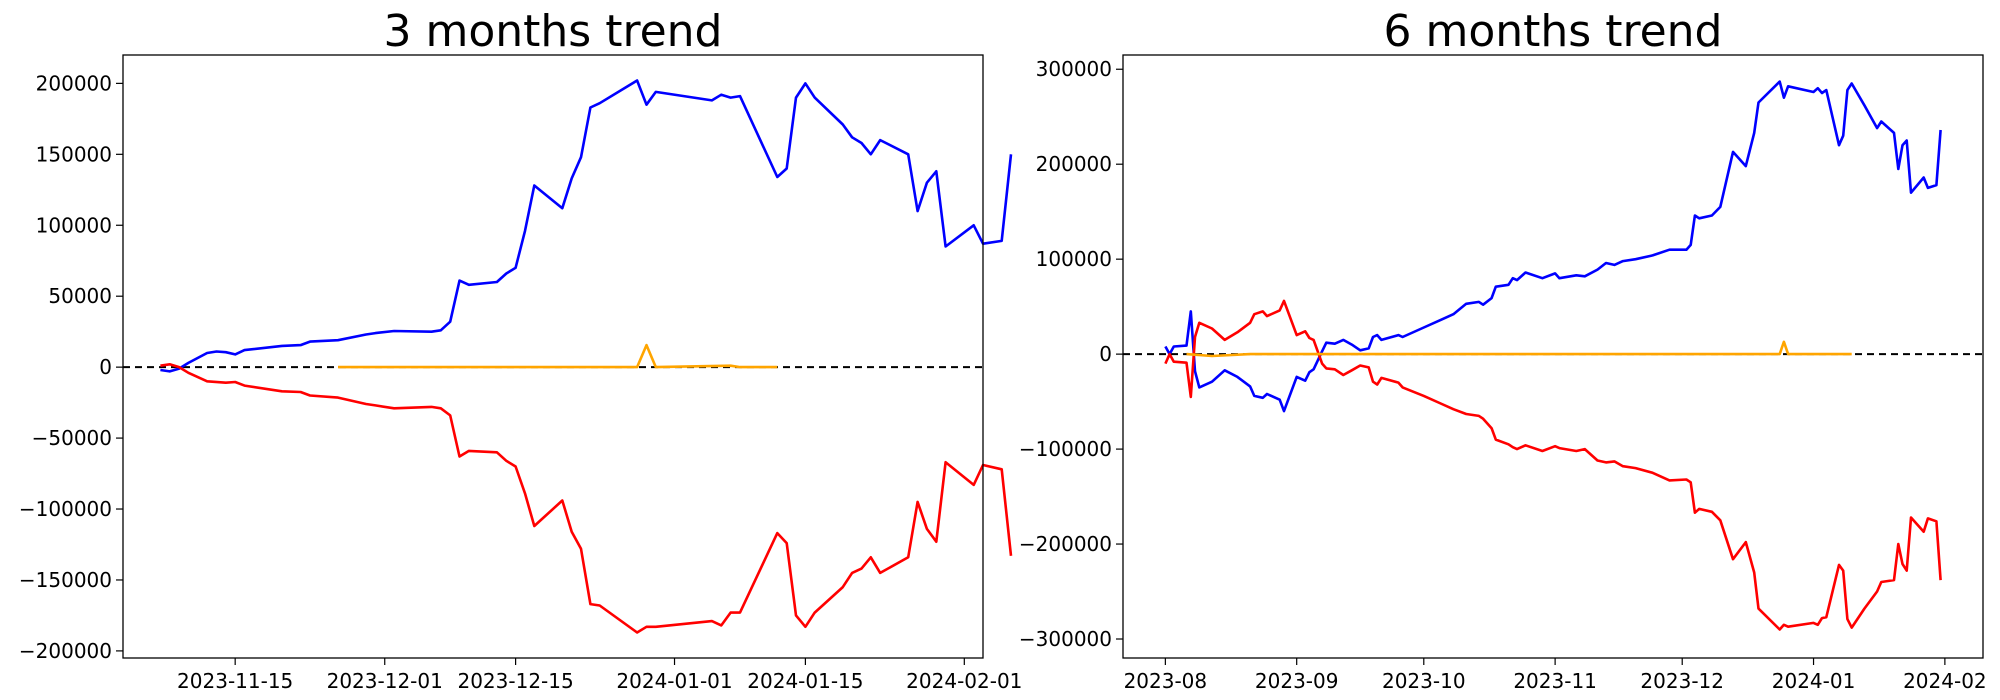  I want to click on x-tick-label: 2024-02-01, so click(964, 681).